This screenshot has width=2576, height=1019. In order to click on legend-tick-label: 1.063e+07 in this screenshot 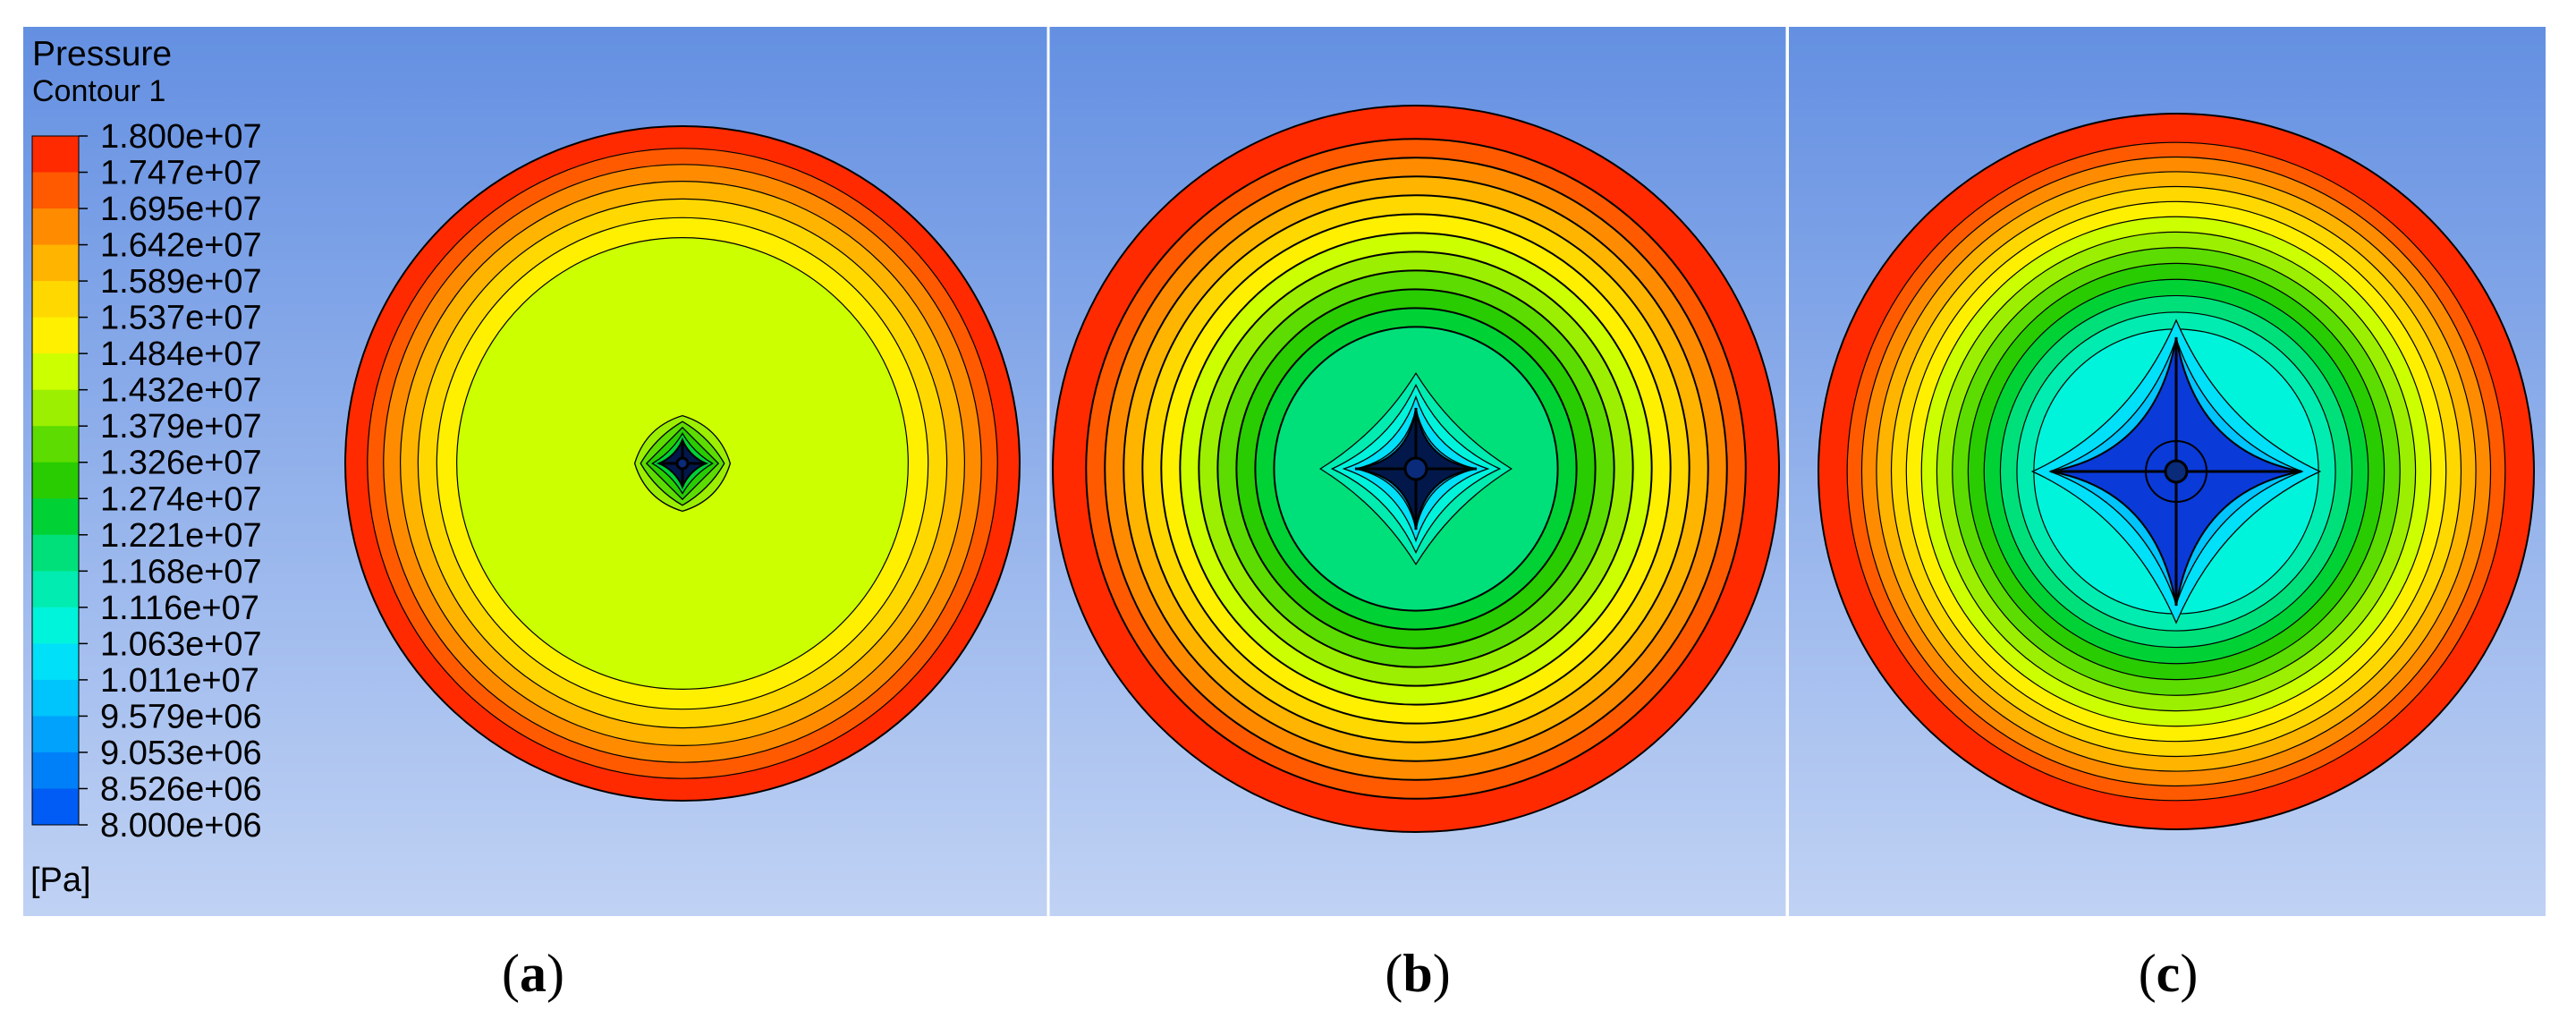, I will do `click(181, 644)`.